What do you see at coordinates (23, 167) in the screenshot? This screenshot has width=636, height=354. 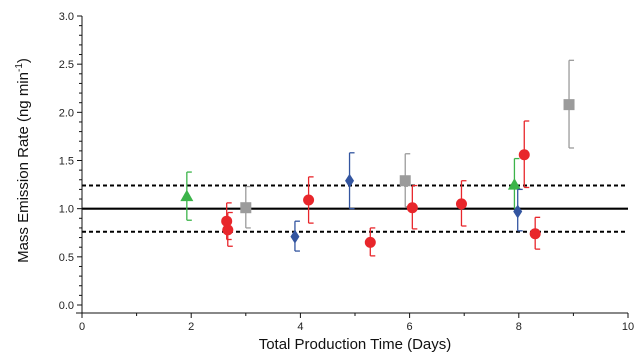 I see `y-axis-label-main: Mass Emission Rate (ng min` at bounding box center [23, 167].